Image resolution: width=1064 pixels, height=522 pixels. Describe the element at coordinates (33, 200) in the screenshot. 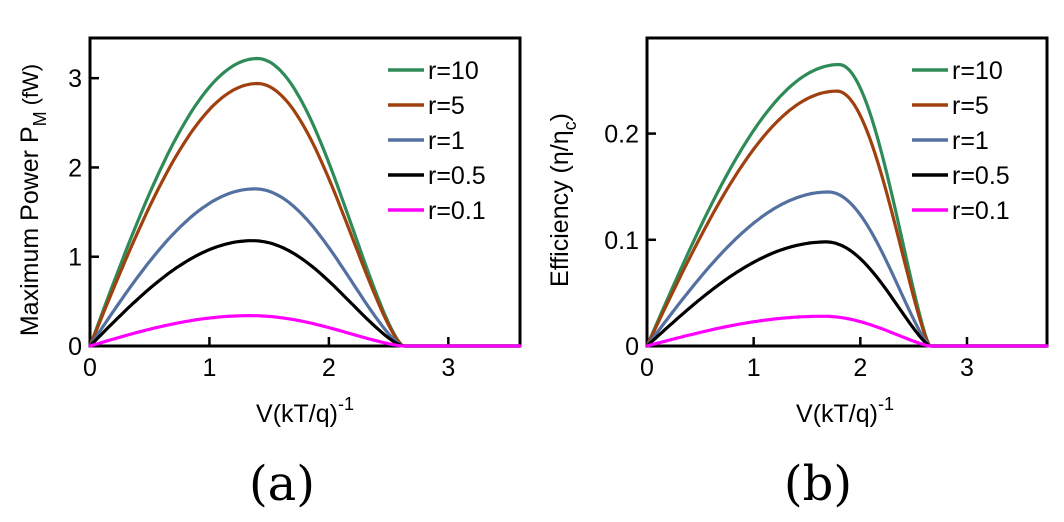

I see `panel-a-y-axis-label: Maximum Power PM(fW)` at that location.